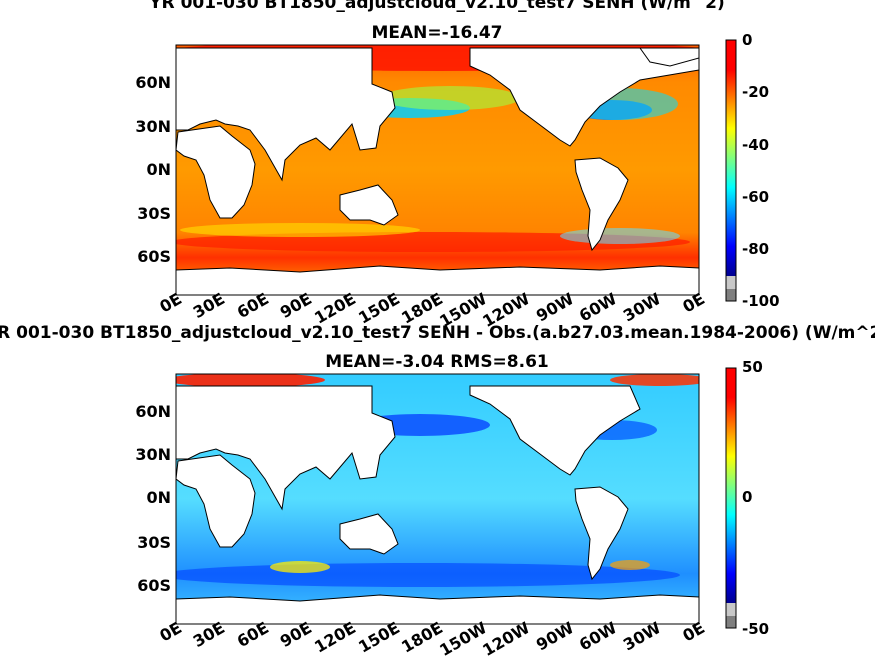 This screenshot has height=656, width=875. Describe the element at coordinates (369, 534) in the screenshot. I see `bottom-australia` at that location.